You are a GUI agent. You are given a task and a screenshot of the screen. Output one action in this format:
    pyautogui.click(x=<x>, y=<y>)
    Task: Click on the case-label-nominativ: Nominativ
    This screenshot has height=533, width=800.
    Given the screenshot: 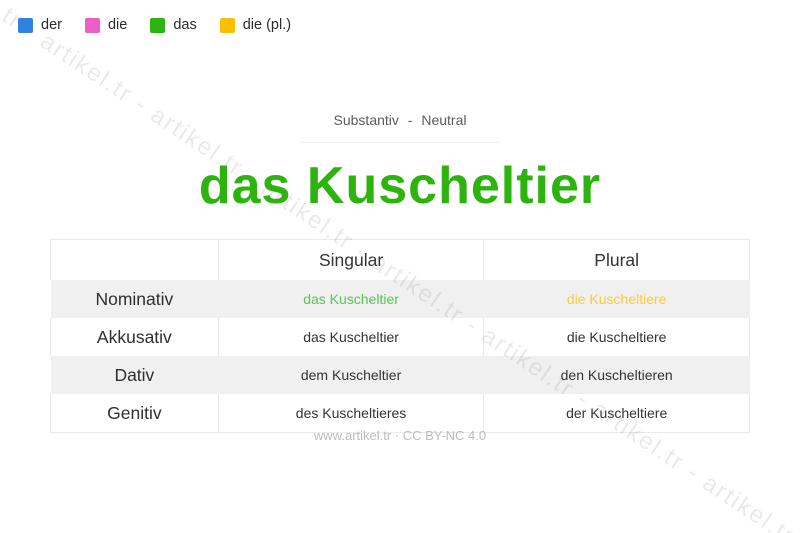 What is the action you would take?
    pyautogui.click(x=134, y=298)
    